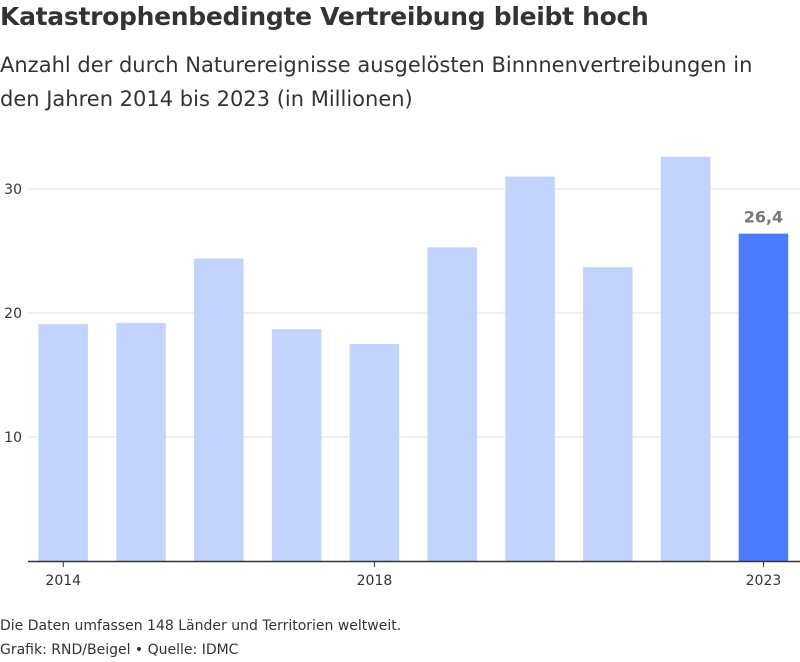  I want to click on bar-2014, so click(63, 442).